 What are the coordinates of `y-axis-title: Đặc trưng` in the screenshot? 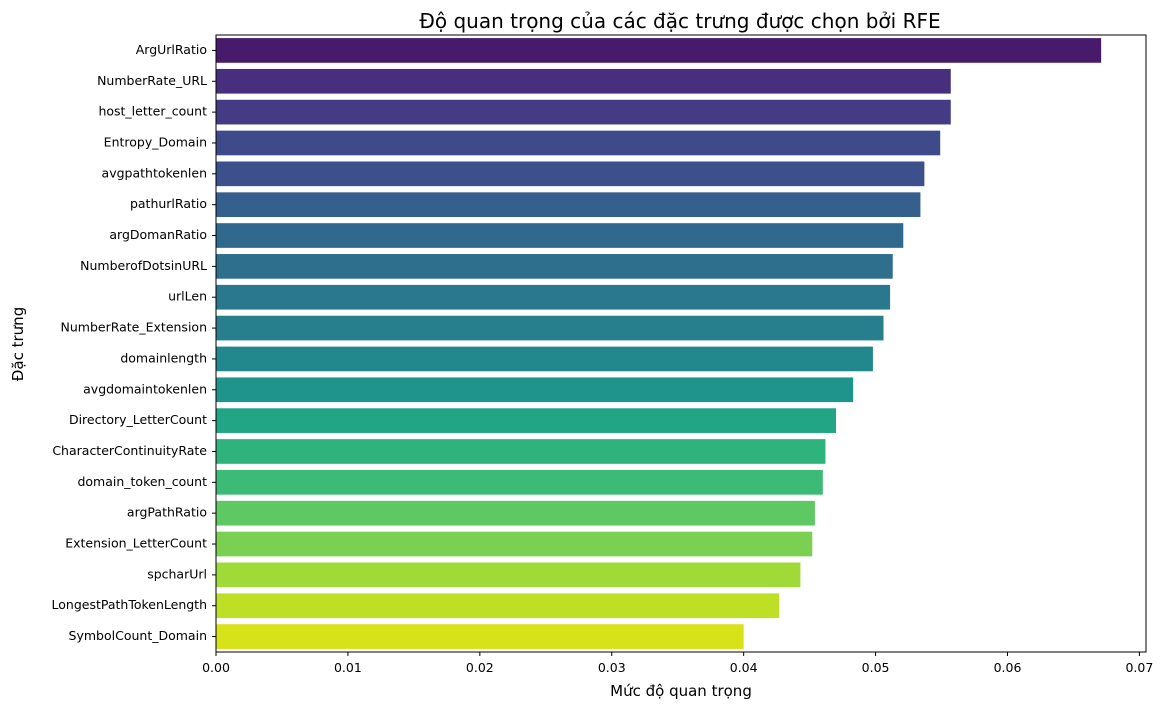 It's located at (18, 344).